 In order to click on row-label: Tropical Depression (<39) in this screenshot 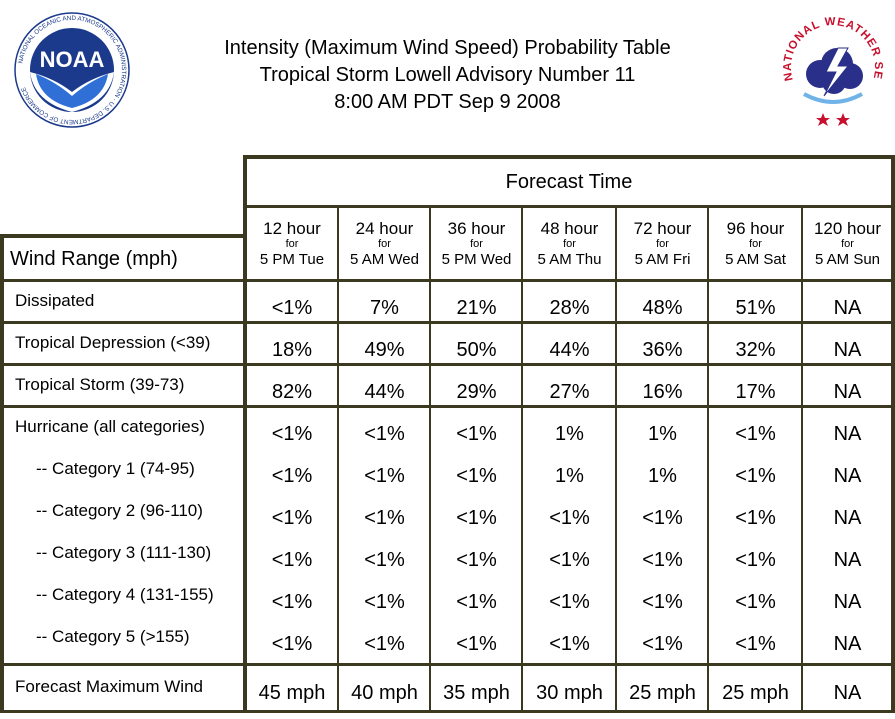, I will do `click(113, 342)`.